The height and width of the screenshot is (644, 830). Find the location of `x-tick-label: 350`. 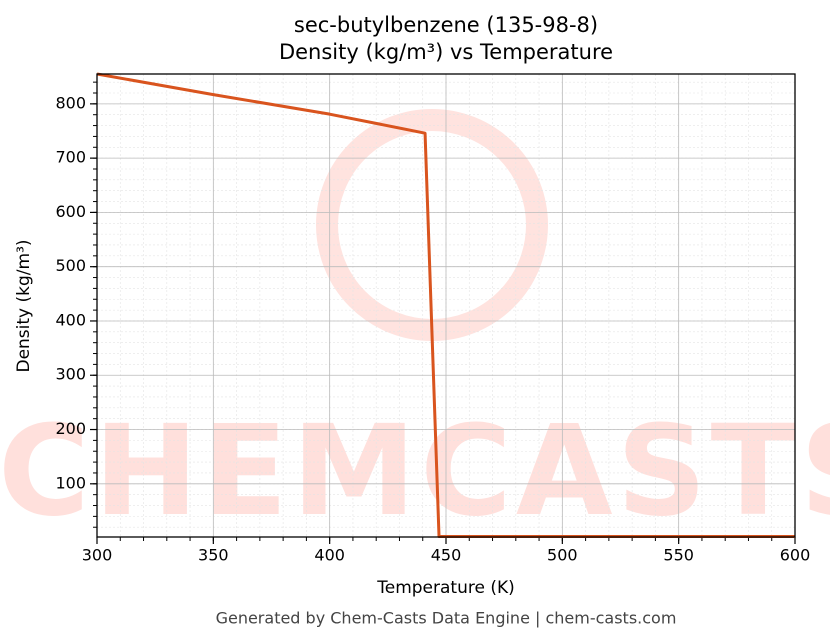

x-tick-label: 350 is located at coordinates (213, 555).